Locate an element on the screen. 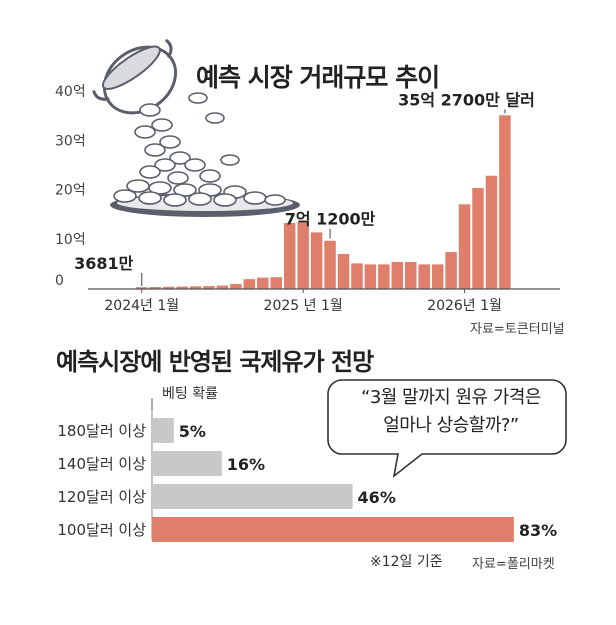 The height and width of the screenshot is (625, 616). y-tick-label: 10억 is located at coordinates (70, 240).